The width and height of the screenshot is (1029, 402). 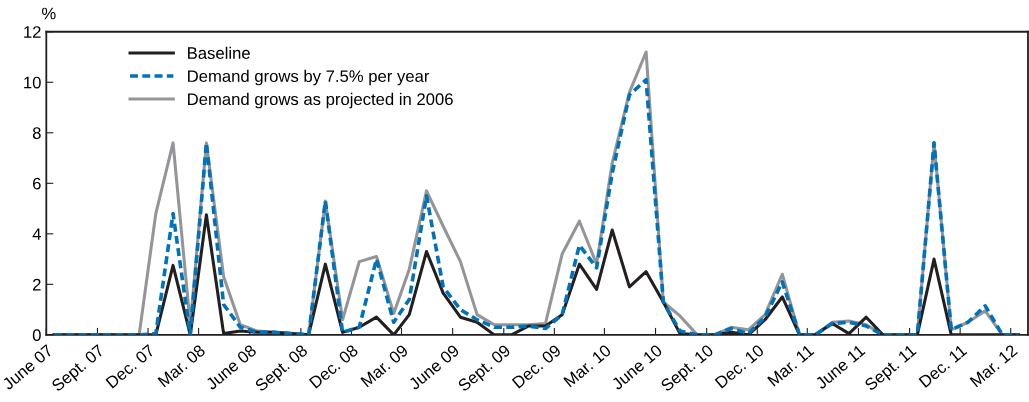 I want to click on y-tick-label: 4, so click(x=36, y=234).